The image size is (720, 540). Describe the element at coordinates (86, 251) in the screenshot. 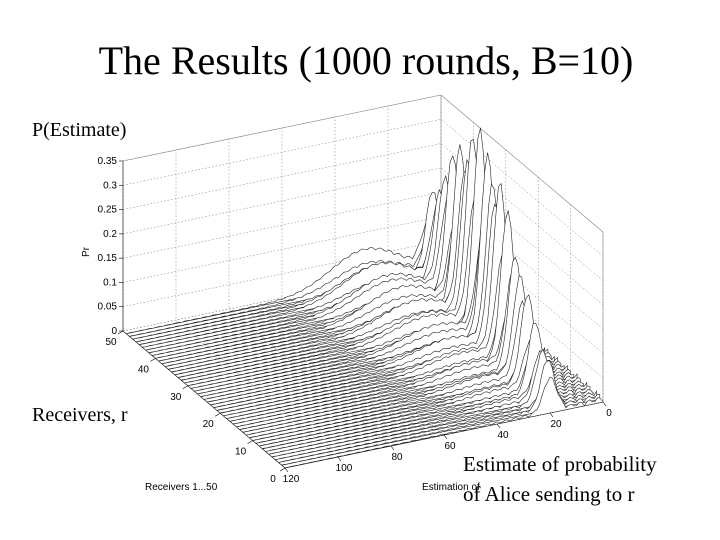

I see `z-axis-title: Pr` at that location.